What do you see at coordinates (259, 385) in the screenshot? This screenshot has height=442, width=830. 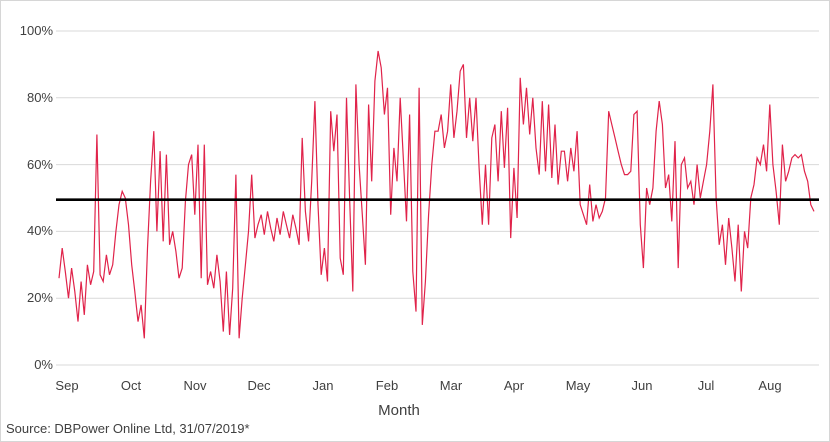 I see `x-axis-label-dec: Dec` at bounding box center [259, 385].